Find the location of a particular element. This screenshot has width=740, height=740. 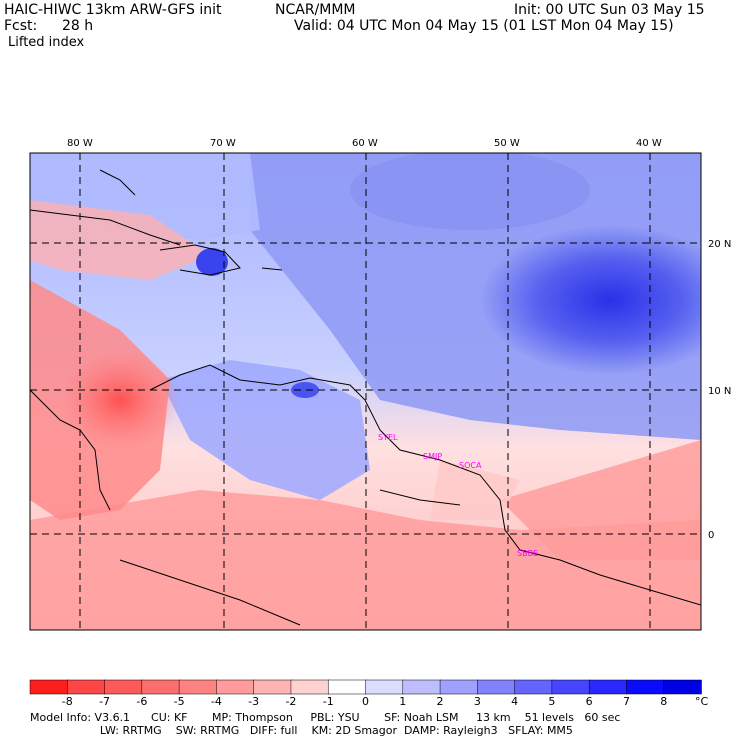

colorbar-tick-label: -4 is located at coordinates (216, 701).